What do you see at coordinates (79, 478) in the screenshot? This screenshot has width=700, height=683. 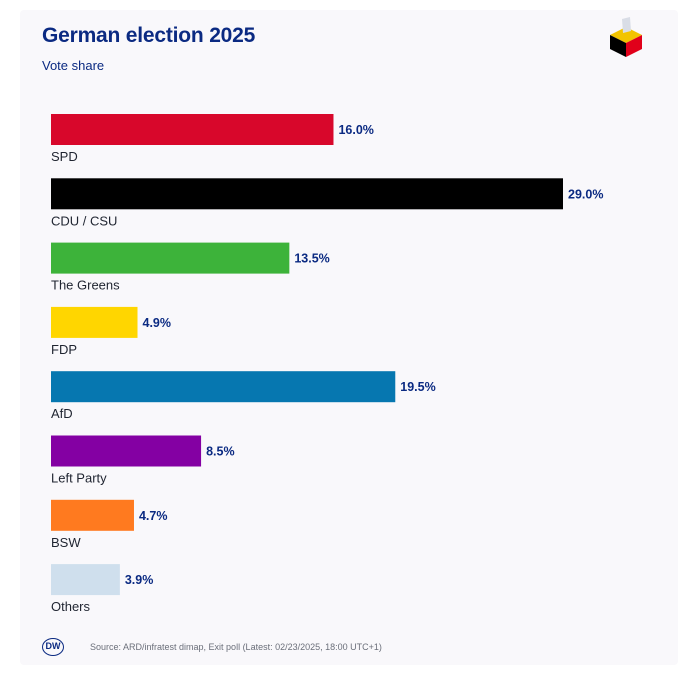 I see `category-label-left-party: Left Party` at bounding box center [79, 478].